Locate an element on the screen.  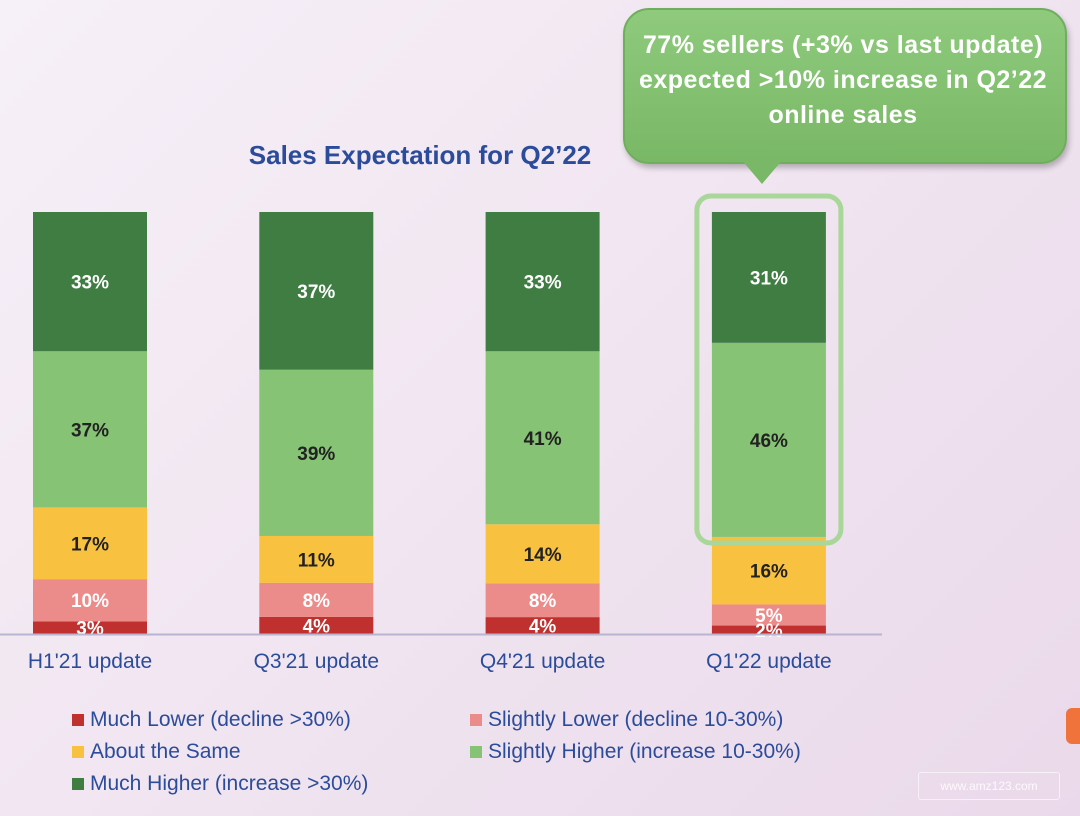
data-label: 14% is located at coordinates (543, 555).